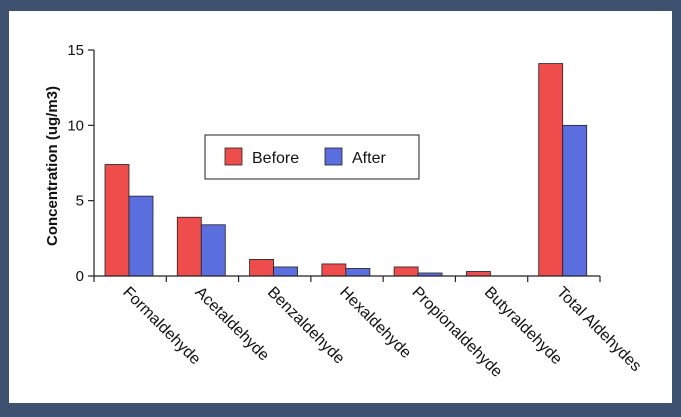 This screenshot has height=417, width=681. What do you see at coordinates (80, 201) in the screenshot?
I see `y-tick-label-5: 5` at bounding box center [80, 201].